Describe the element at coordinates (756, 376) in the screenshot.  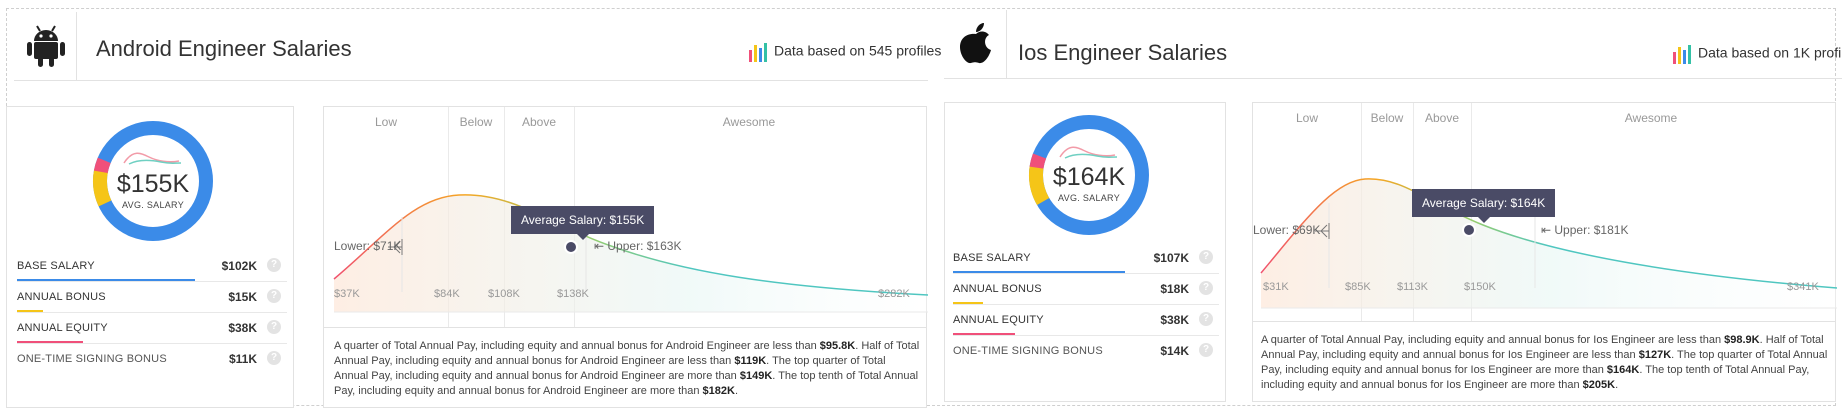
I see `desc-value: $149K` at that location.